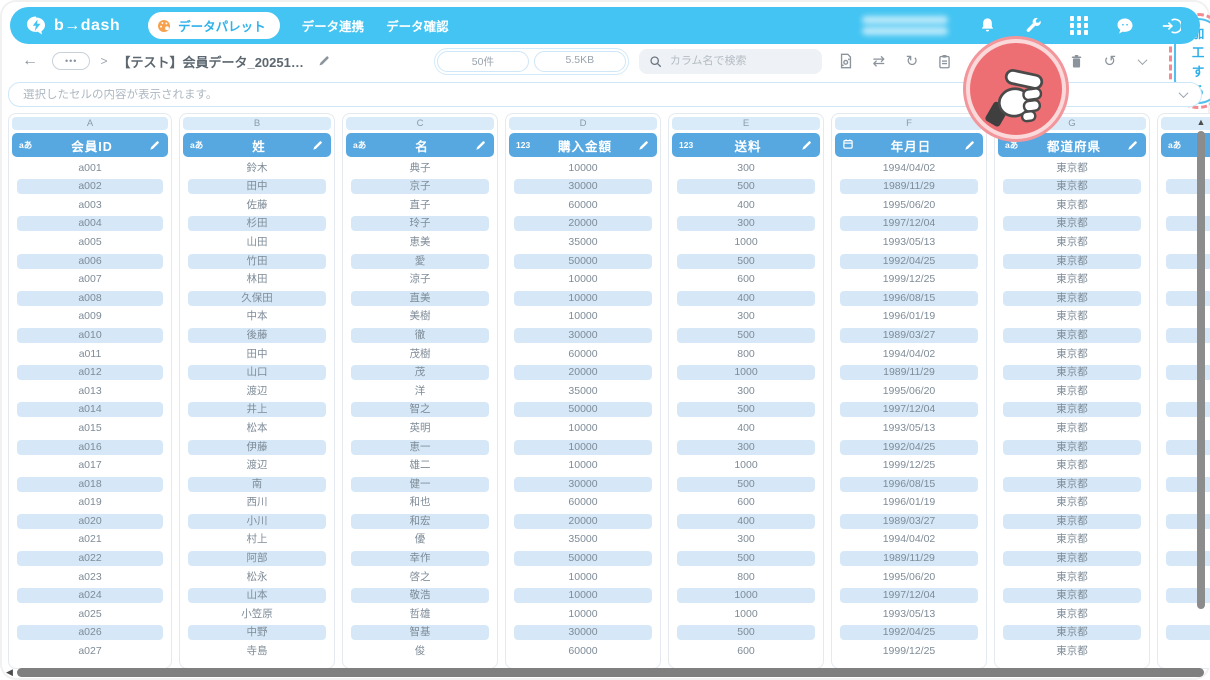 This screenshot has height=680, width=1210. What do you see at coordinates (583, 373) in the screenshot?
I see `table-cell: 20000` at bounding box center [583, 373].